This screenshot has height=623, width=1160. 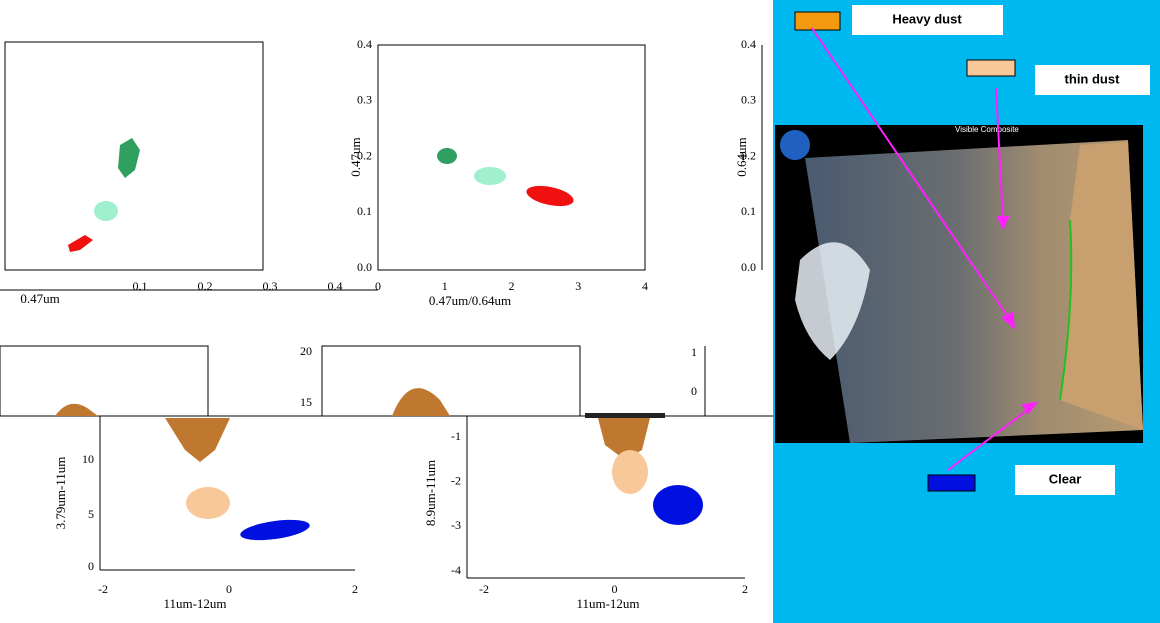 I want to click on y-tick-label: -4, so click(x=456, y=570).